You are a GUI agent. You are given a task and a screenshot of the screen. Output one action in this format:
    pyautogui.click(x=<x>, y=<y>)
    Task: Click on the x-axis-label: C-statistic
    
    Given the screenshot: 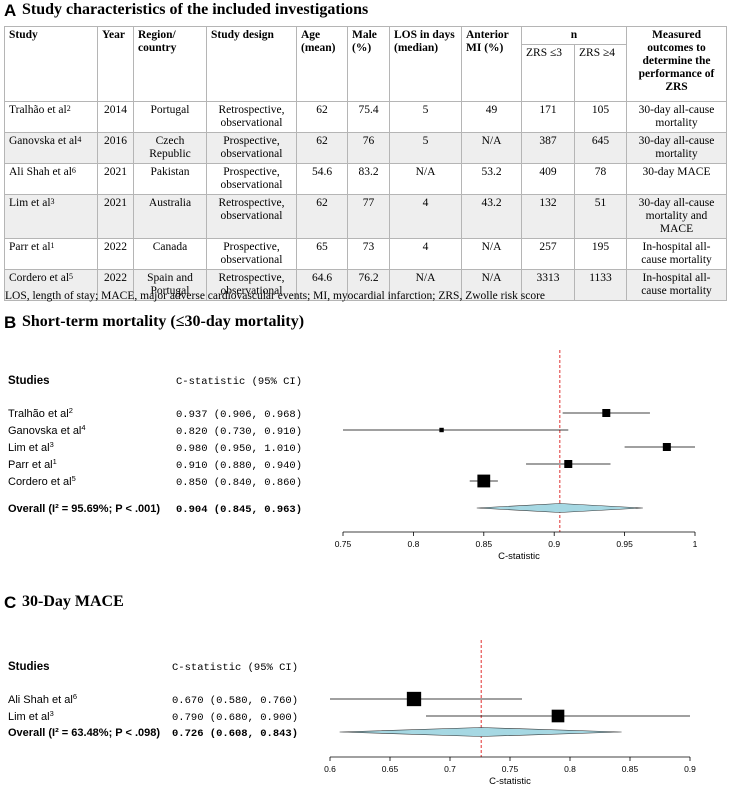 What is the action you would take?
    pyautogui.click(x=519, y=556)
    